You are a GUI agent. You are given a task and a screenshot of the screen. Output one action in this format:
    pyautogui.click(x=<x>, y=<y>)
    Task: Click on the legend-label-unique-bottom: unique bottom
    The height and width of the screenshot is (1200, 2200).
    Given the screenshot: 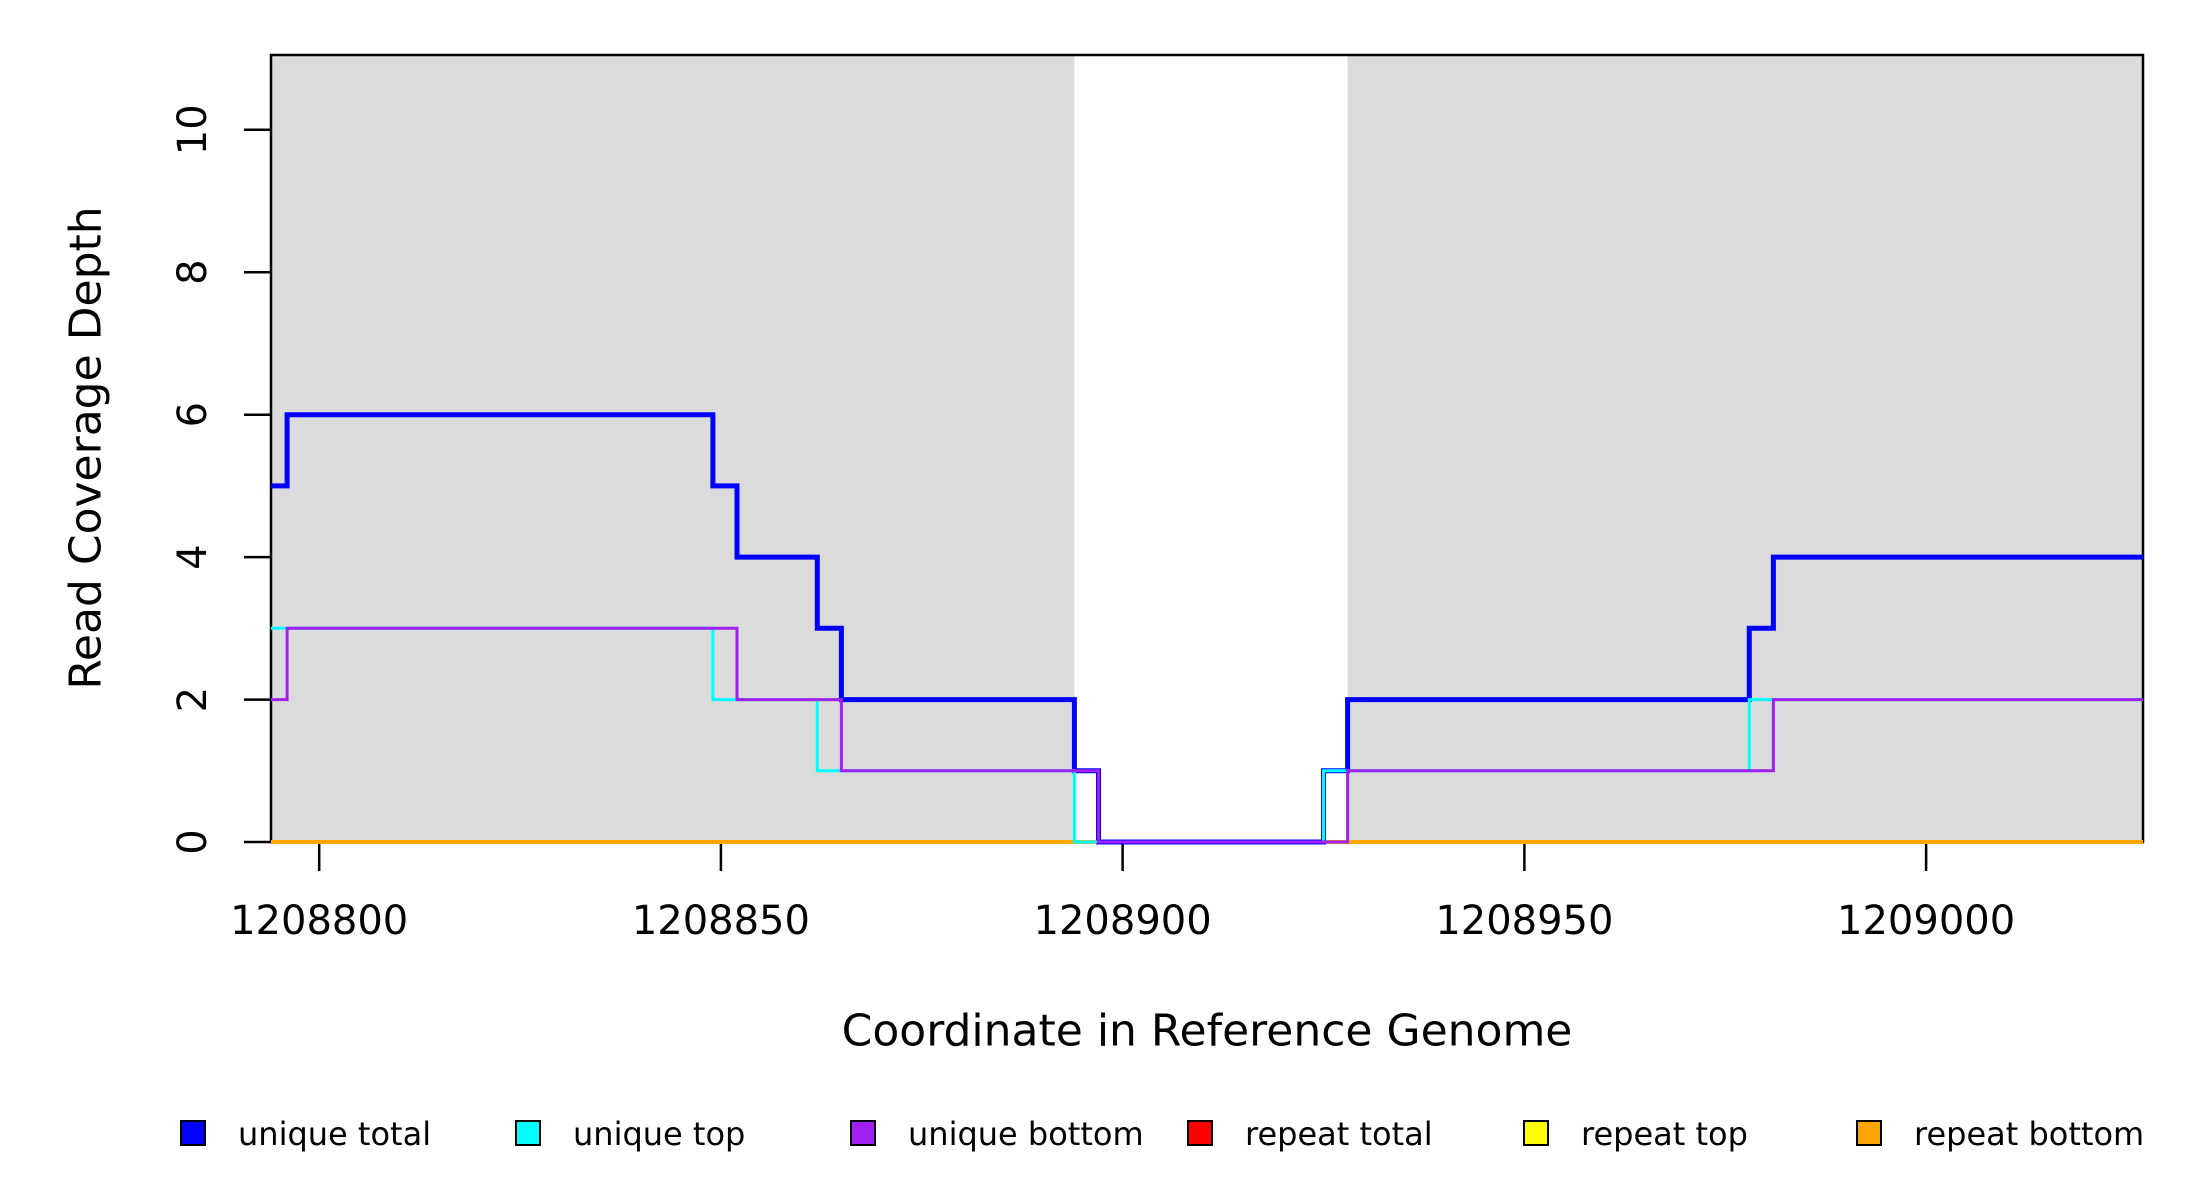 What is the action you would take?
    pyautogui.click(x=1026, y=1134)
    